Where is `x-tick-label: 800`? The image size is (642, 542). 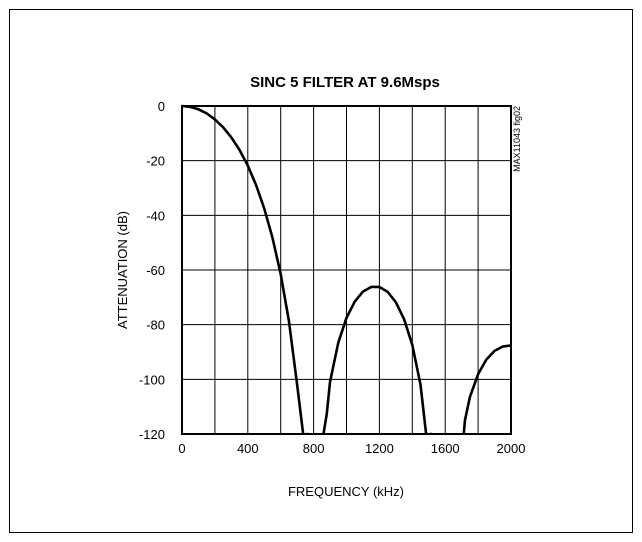 x-tick-label: 800 is located at coordinates (314, 448).